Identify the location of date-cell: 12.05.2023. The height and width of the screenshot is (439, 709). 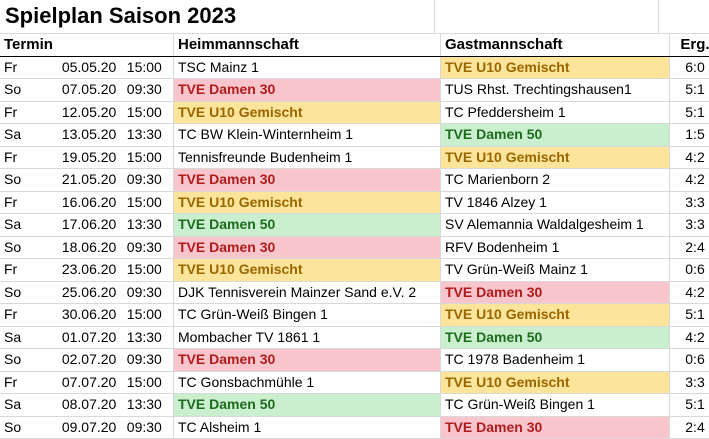
(87, 112).